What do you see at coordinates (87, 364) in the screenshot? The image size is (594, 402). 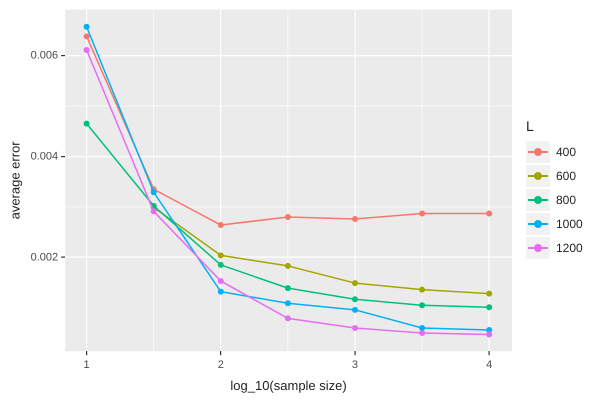 I see `x-tick-label: 1` at bounding box center [87, 364].